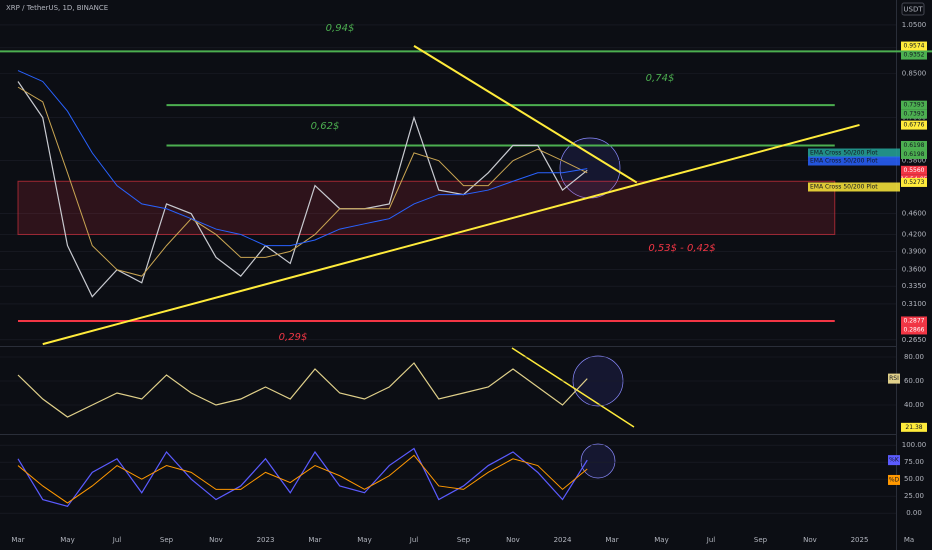 This screenshot has height=550, width=932. I want to click on series-badge-label: %D, so click(894, 479).